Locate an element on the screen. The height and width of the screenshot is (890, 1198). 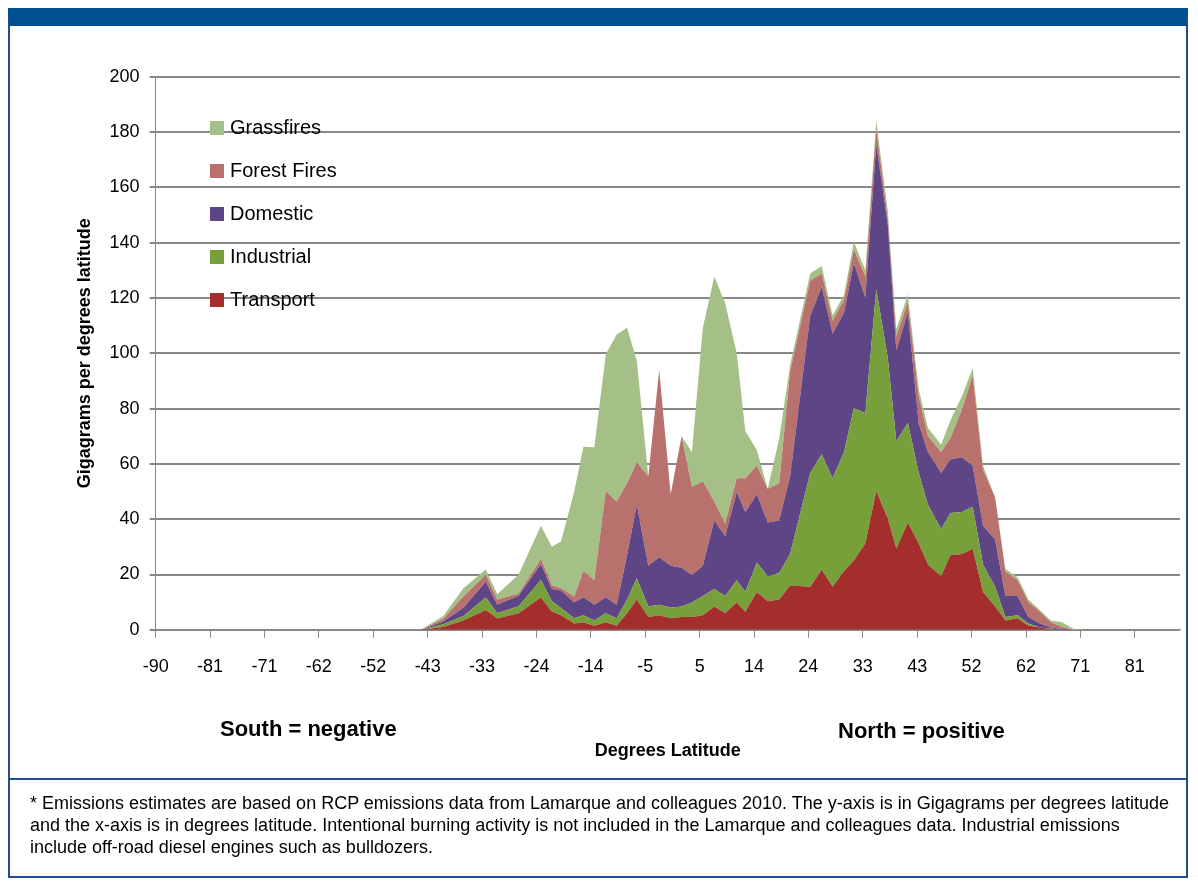
x-tick-label: -43 is located at coordinates (427, 665).